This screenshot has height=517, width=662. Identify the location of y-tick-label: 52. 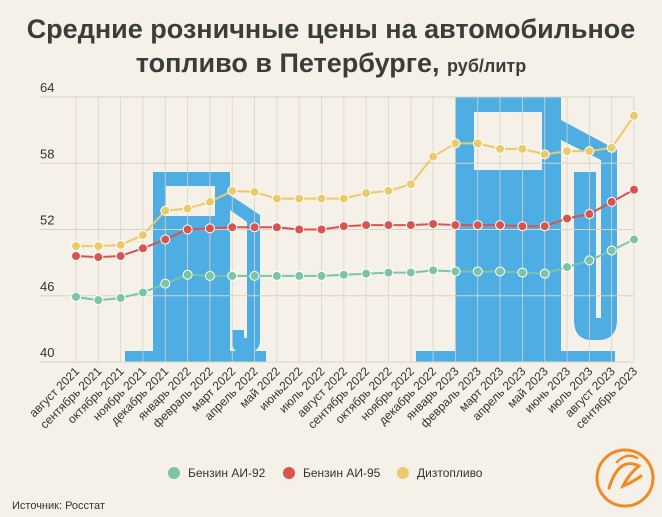
(47, 220).